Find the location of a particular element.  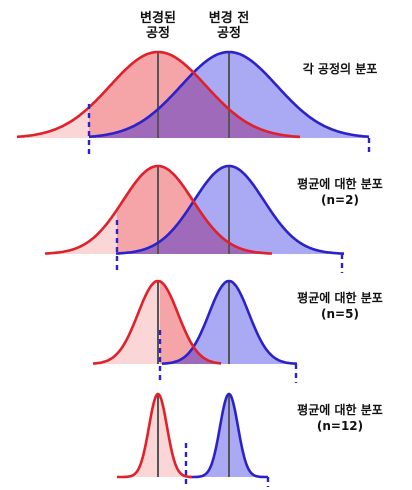

panel-3-label-line2: (n=5) is located at coordinates (340, 314).